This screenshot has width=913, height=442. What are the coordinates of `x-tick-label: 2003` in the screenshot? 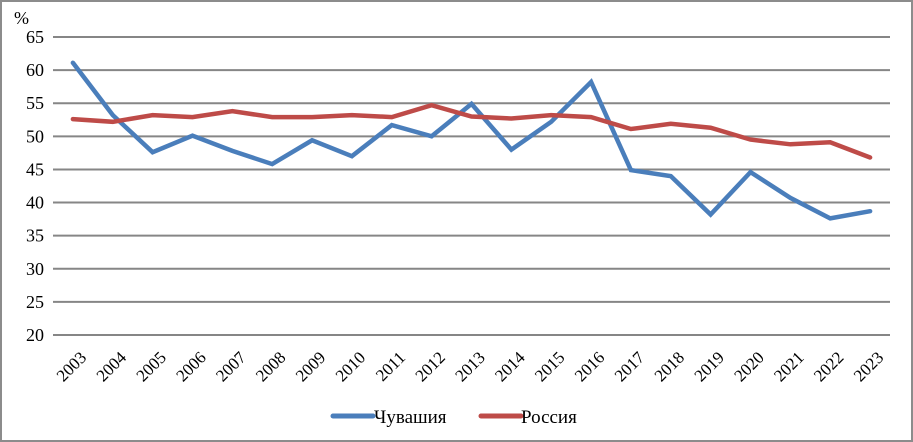 It's located at (71, 366).